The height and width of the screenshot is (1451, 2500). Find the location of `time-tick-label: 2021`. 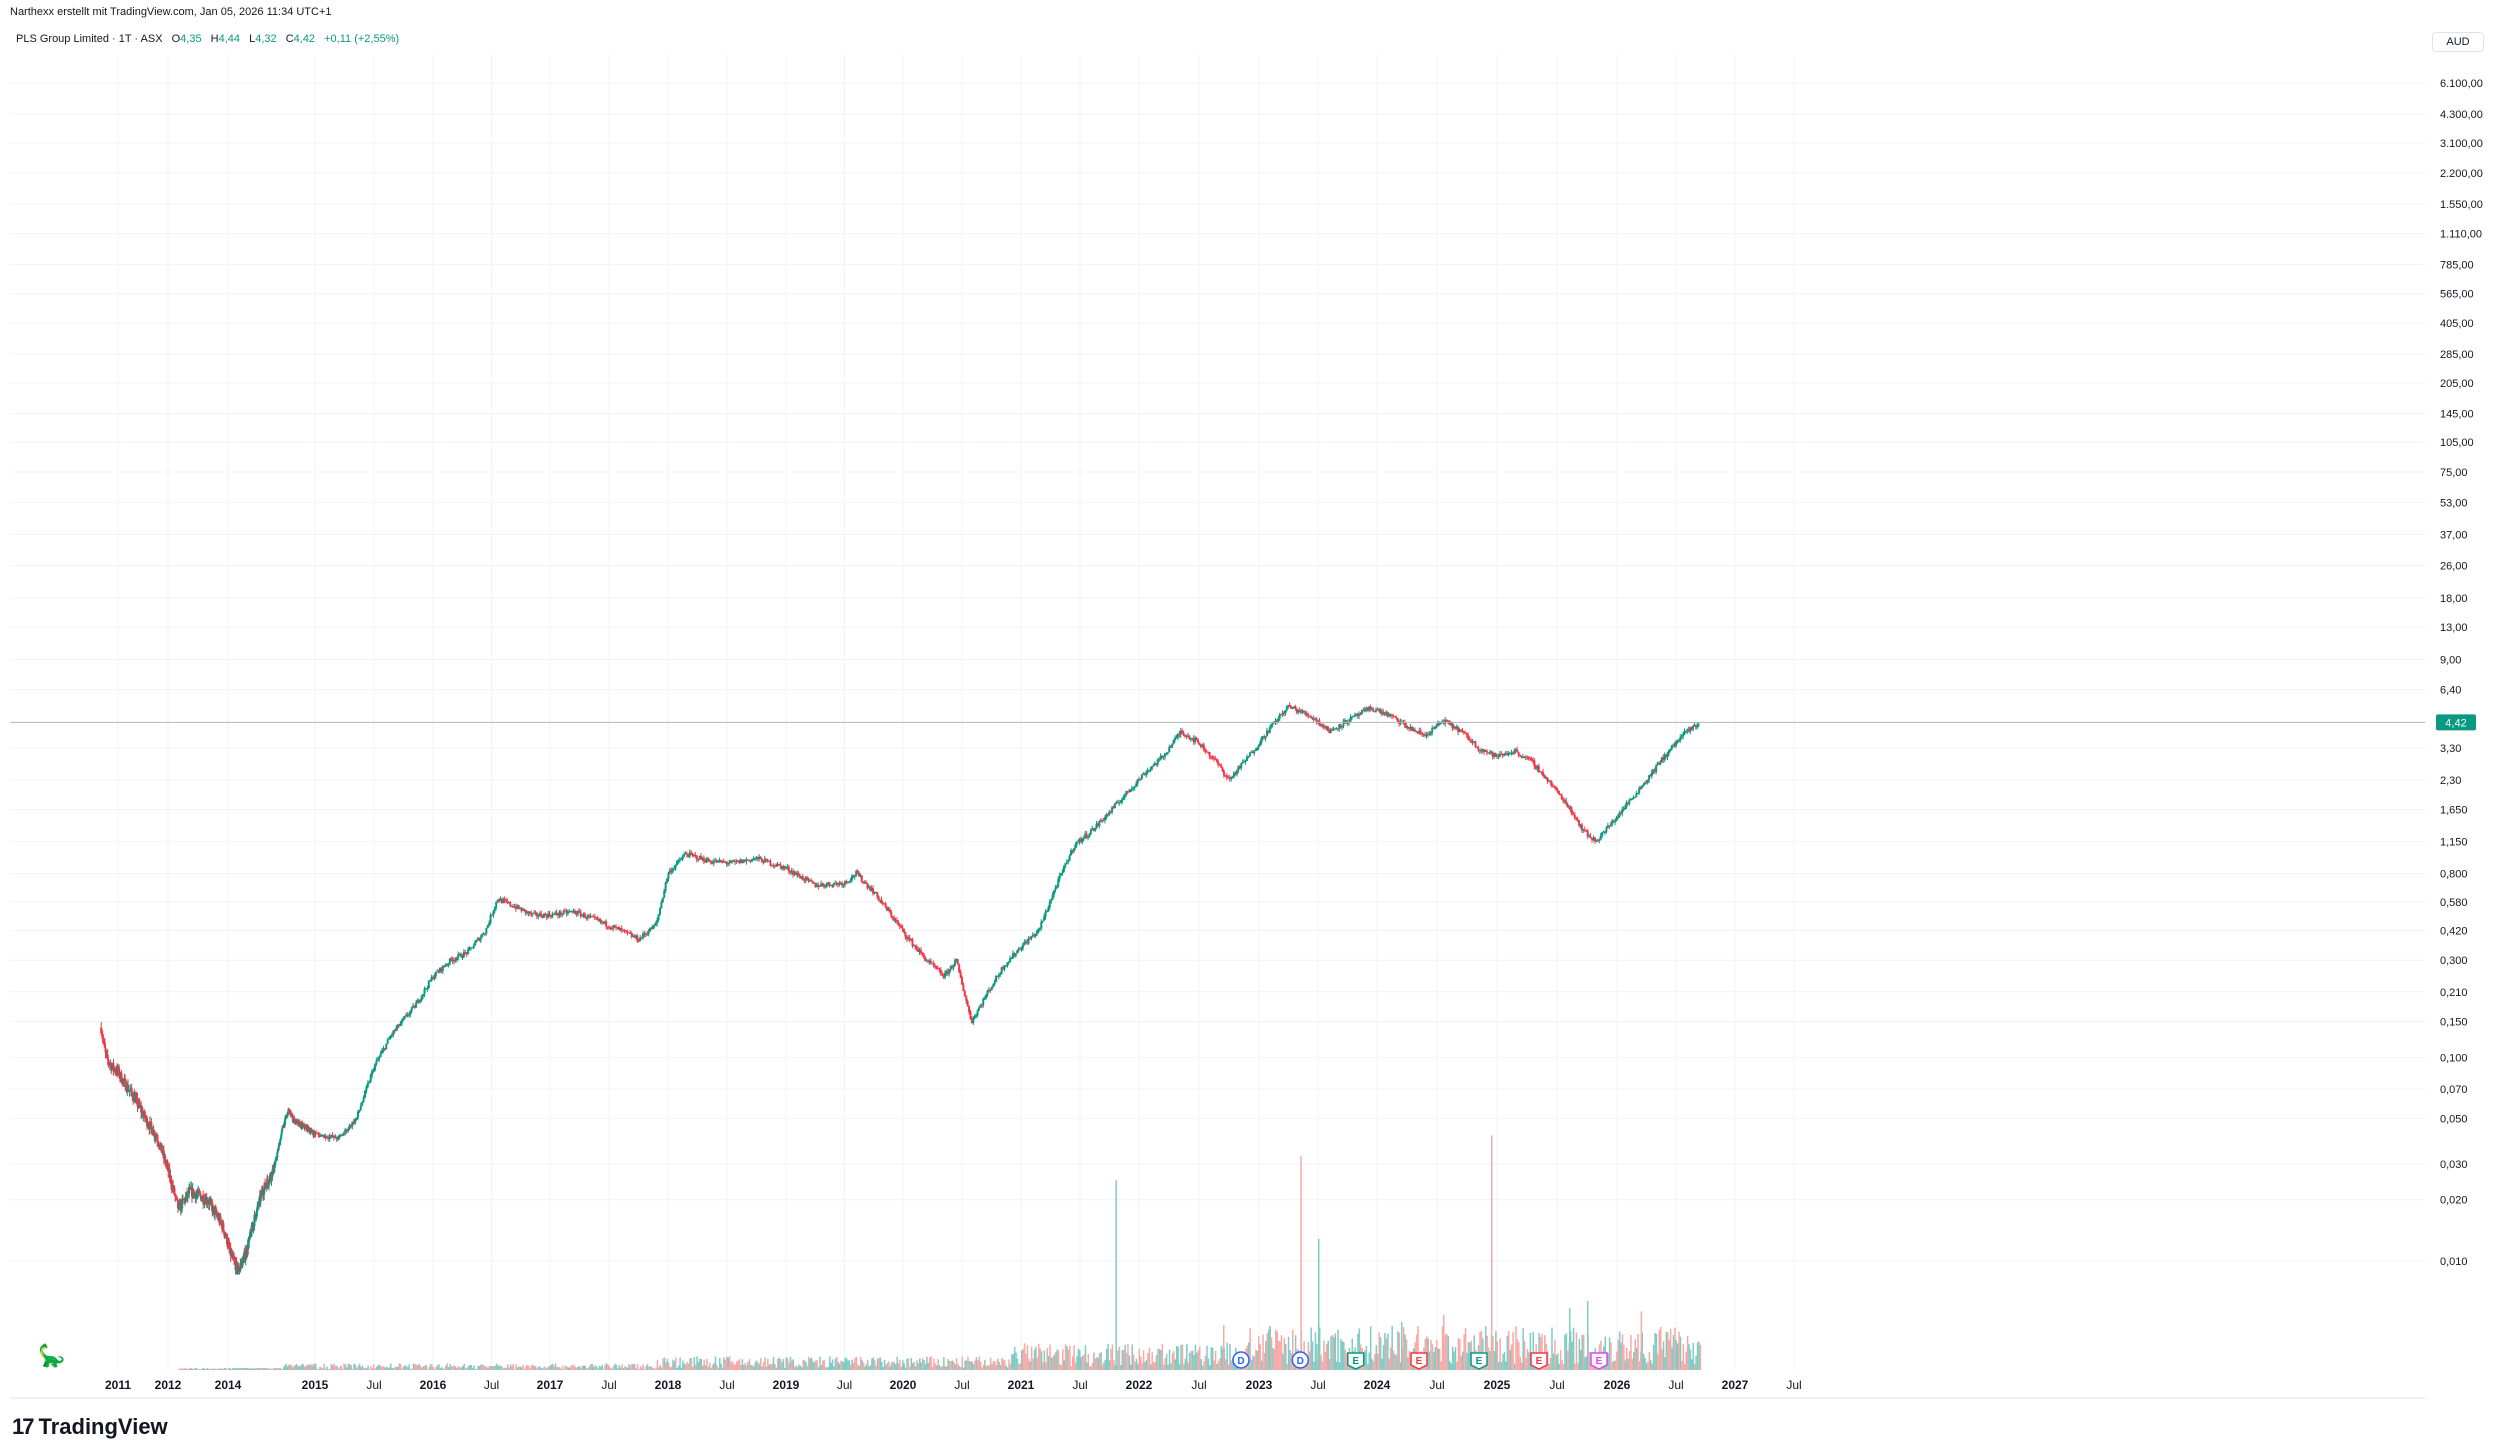

time-tick-label: 2021 is located at coordinates (1021, 1385).